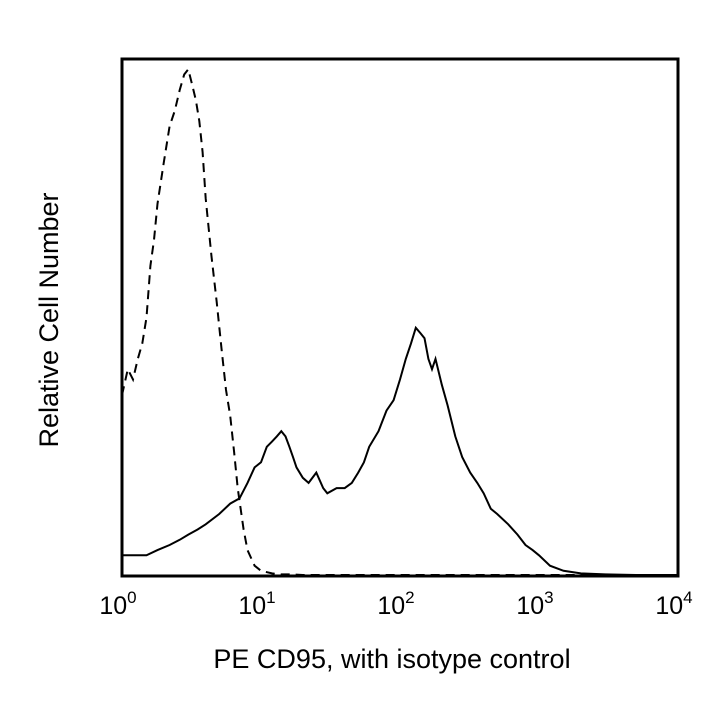  I want to click on x-tick-label-1: 10¹, so click(256, 604).